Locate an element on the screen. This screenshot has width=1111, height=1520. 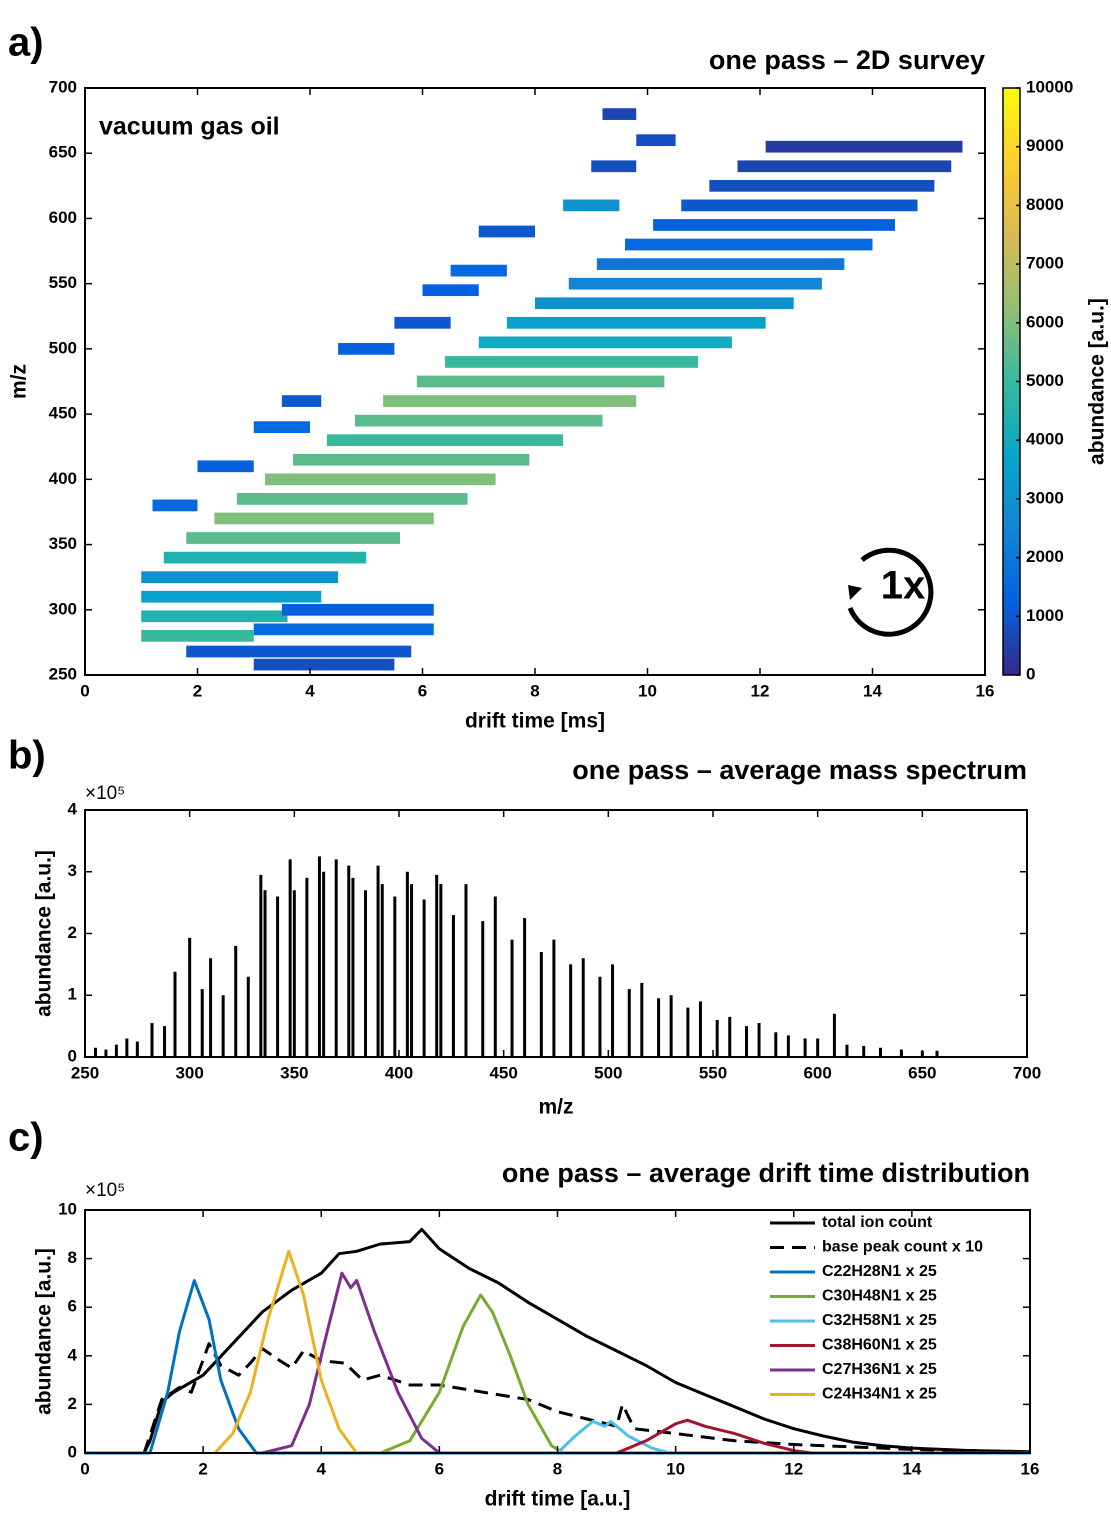
x-tick-label: 300 is located at coordinates (189, 1072).